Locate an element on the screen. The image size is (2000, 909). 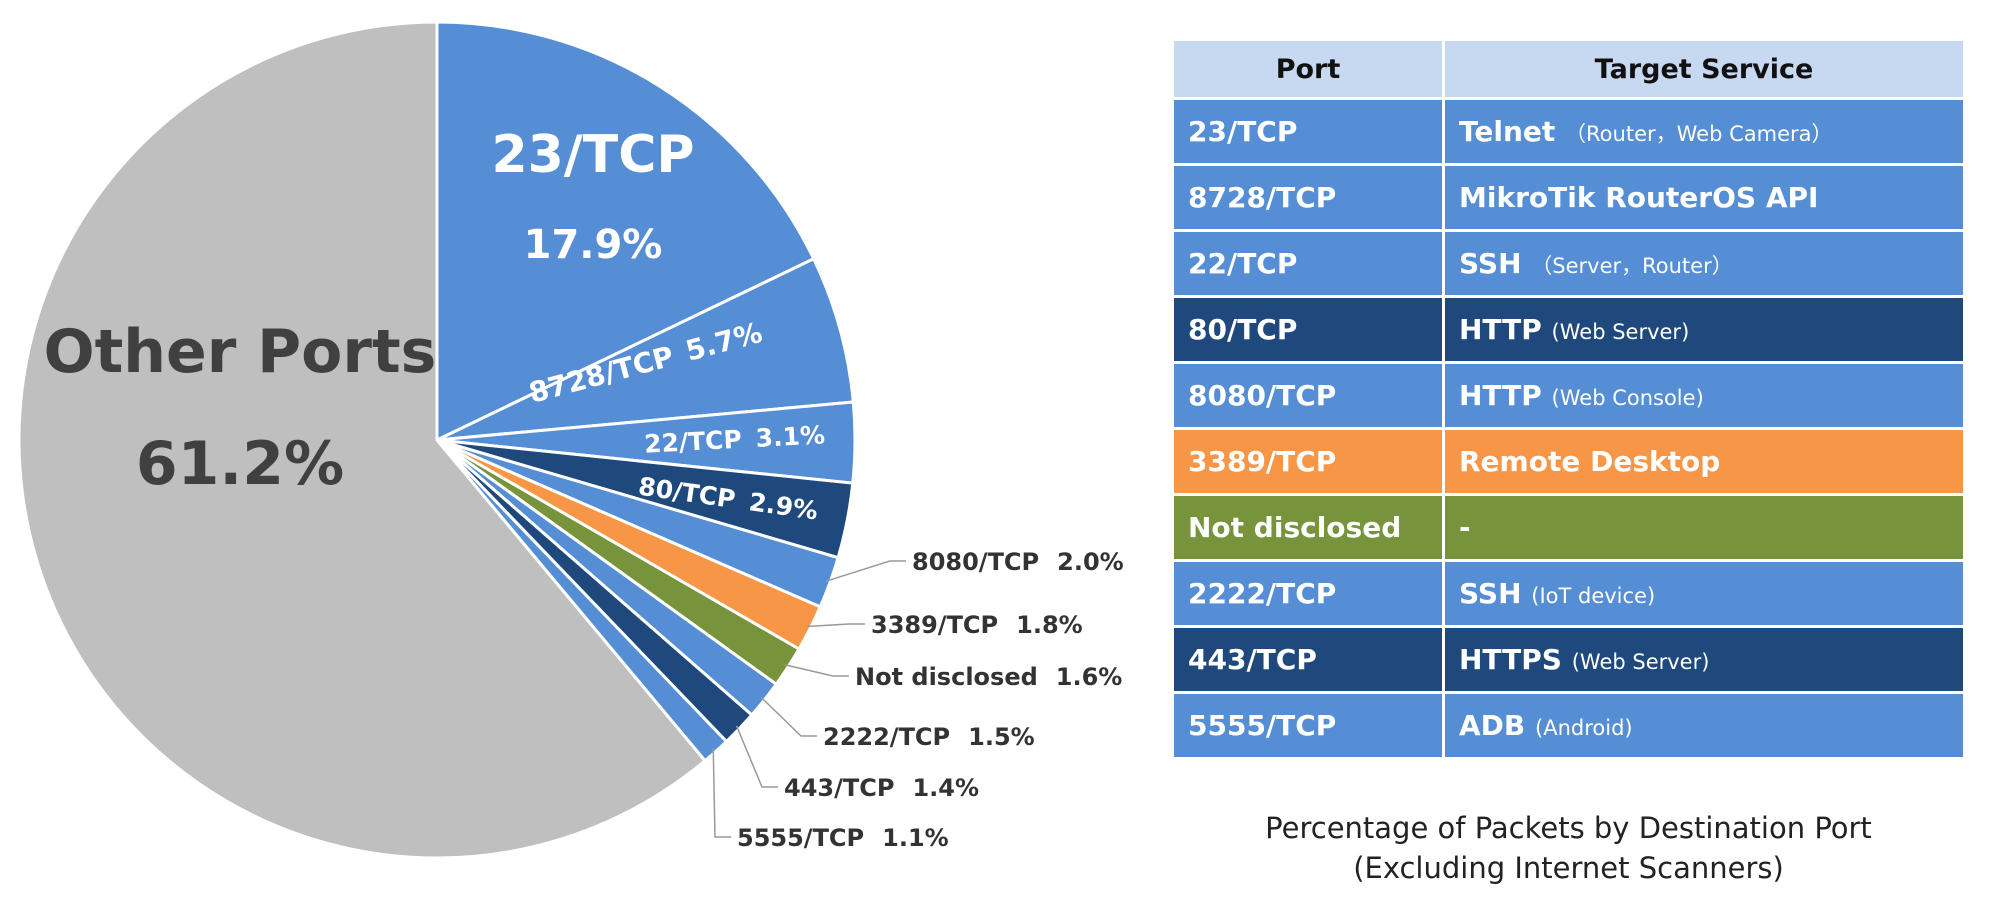
slice-label-name: 8080/TCP is located at coordinates (975, 562).